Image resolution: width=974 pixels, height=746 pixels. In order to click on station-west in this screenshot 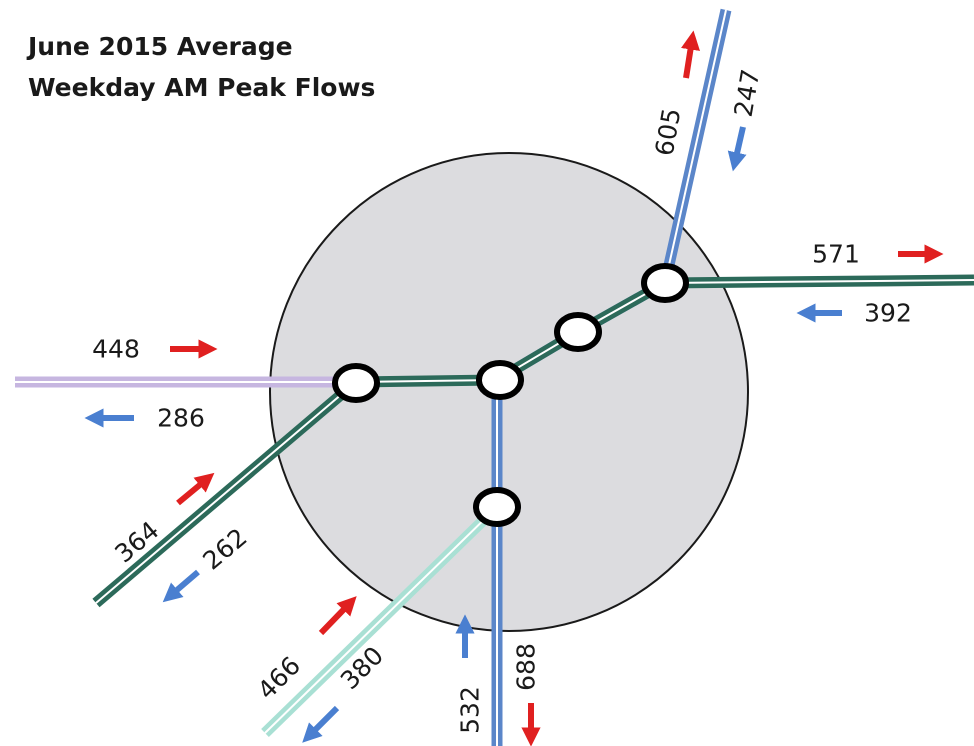, I will do `click(356, 383)`.